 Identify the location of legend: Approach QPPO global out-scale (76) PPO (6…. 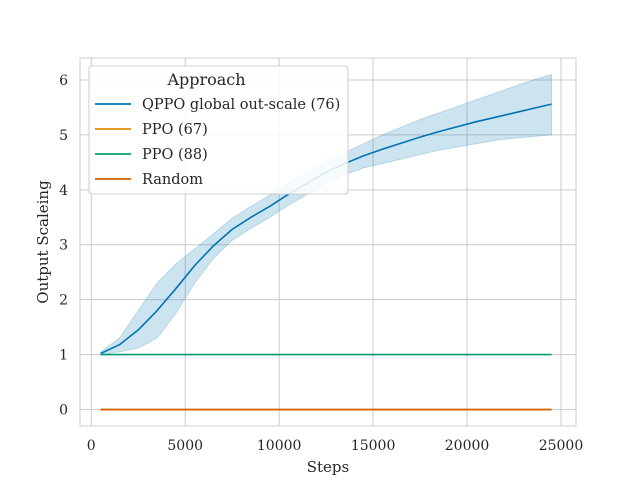
(218, 130).